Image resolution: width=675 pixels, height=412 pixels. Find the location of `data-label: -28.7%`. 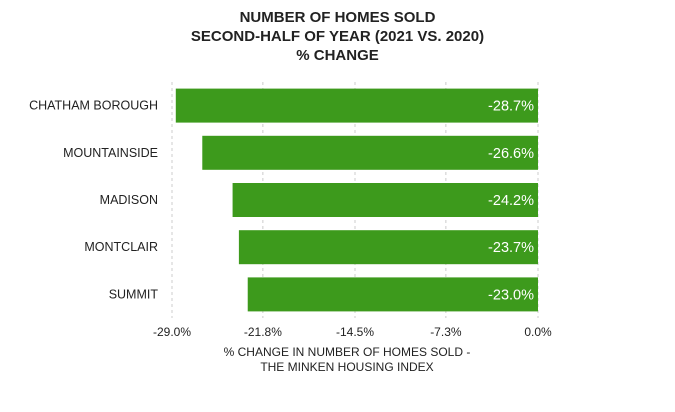

data-label: -28.7% is located at coordinates (511, 107).